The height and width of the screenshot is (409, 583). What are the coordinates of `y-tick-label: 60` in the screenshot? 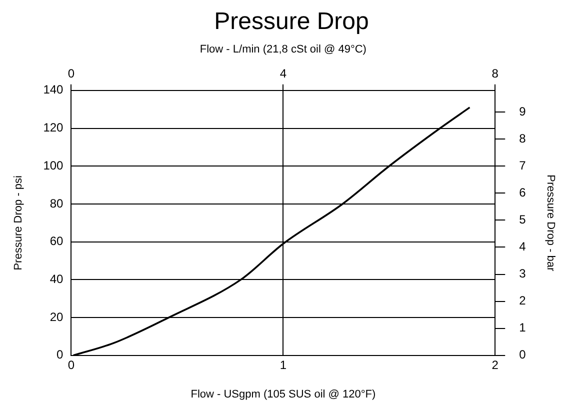 It's located at (57, 241).